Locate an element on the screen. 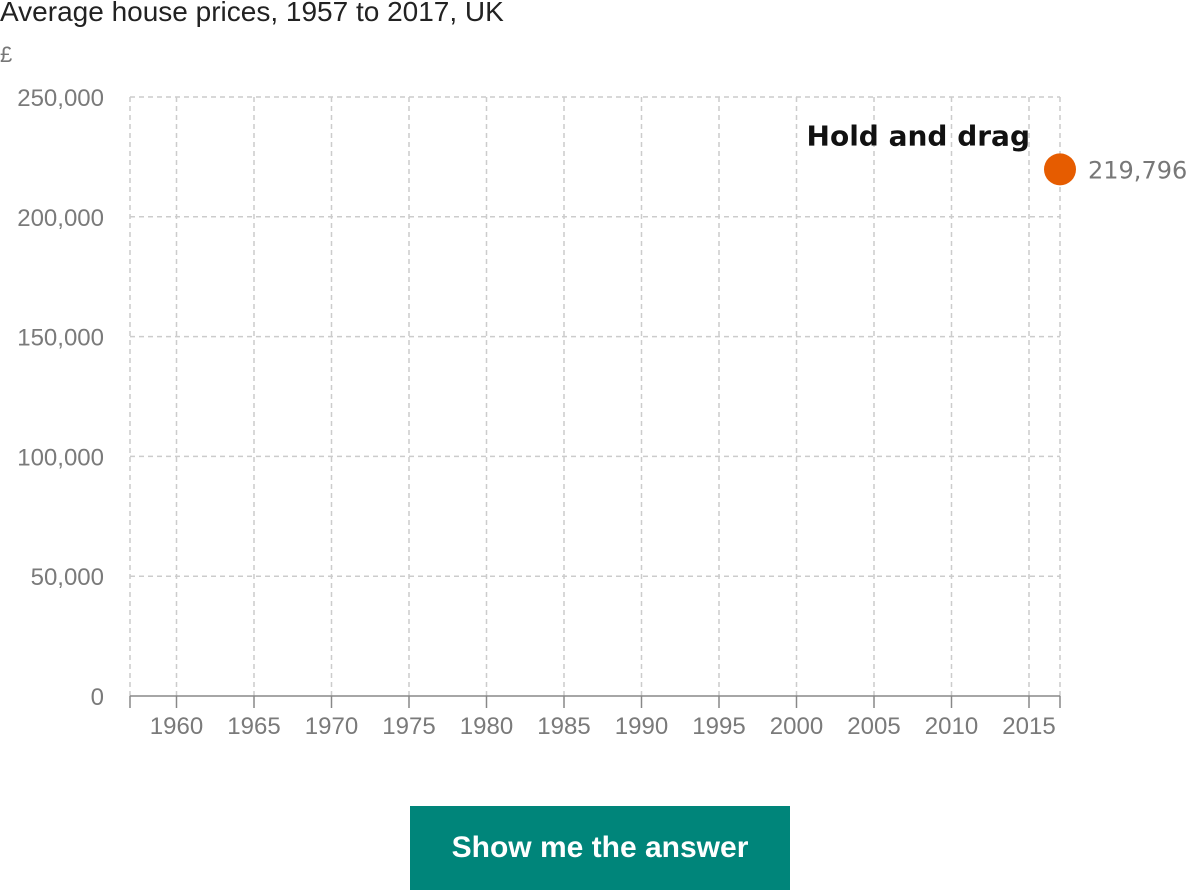 This screenshot has height=890, width=1191. y-tick-label: 100,000 is located at coordinates (60, 457).